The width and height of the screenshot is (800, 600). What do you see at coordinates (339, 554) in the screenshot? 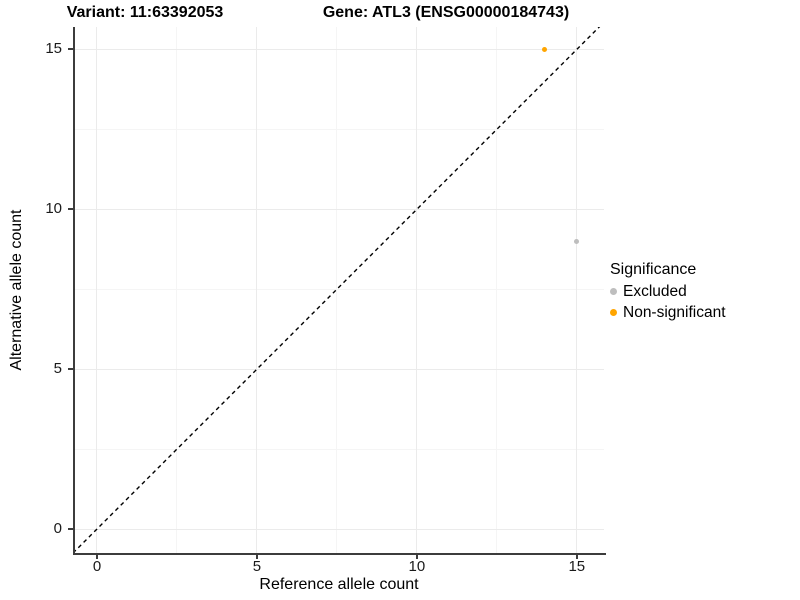
I see `x-axis-line` at bounding box center [339, 554].